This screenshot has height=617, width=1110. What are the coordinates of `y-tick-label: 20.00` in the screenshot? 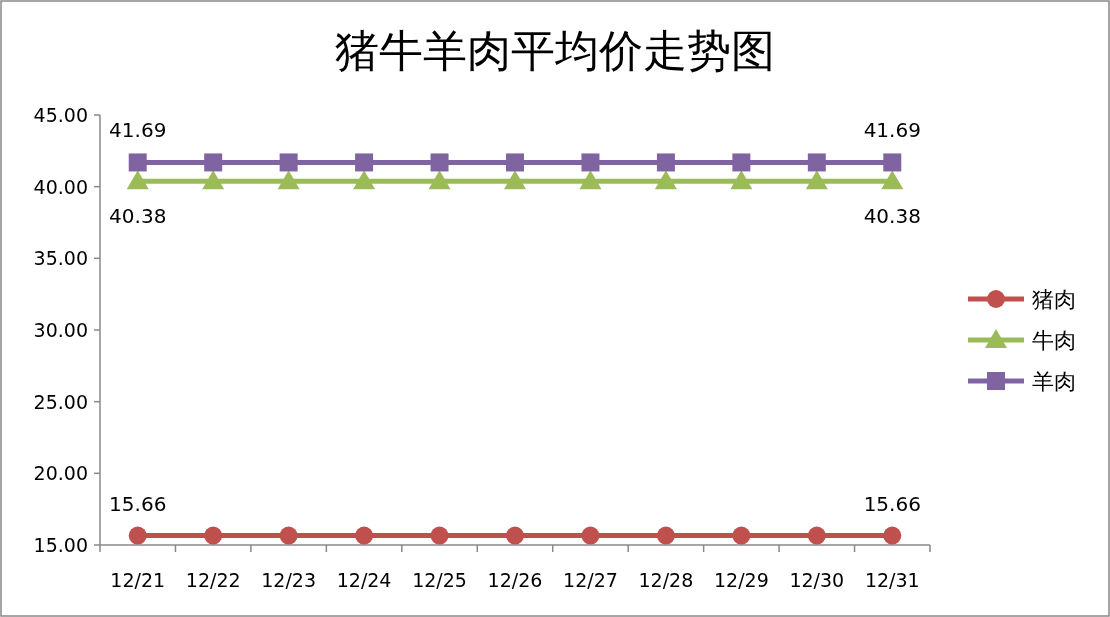 It's located at (60, 473).